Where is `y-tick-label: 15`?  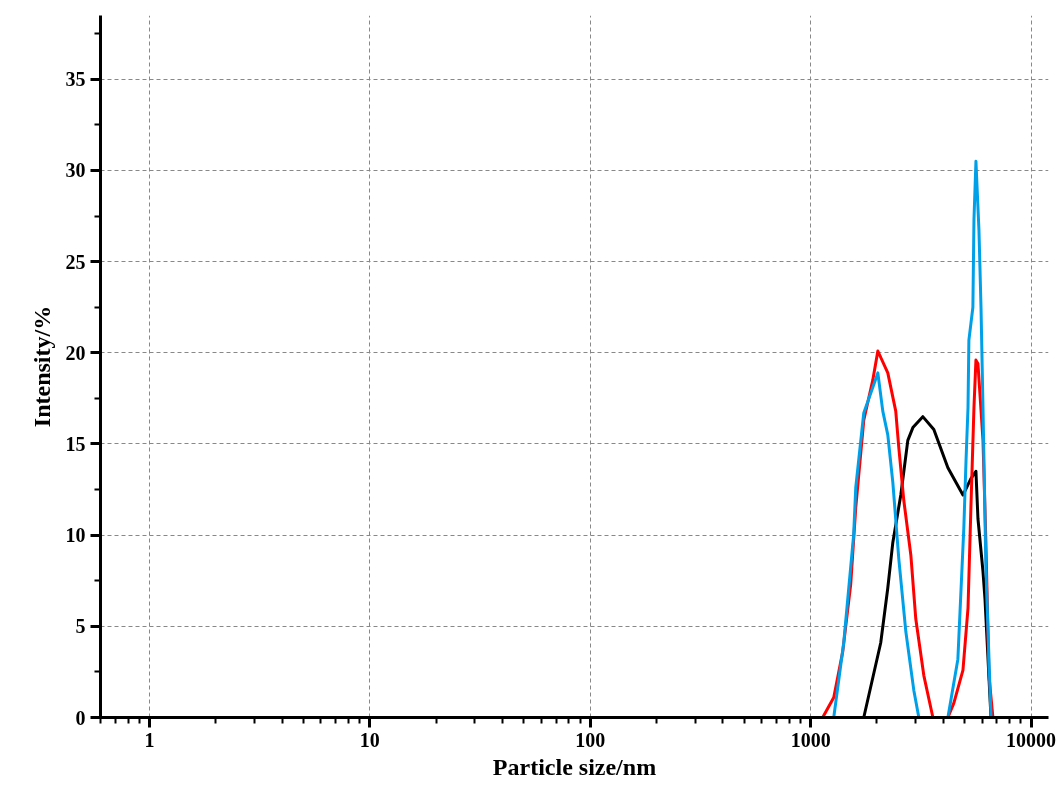 y-tick-label: 15 is located at coordinates (75, 443).